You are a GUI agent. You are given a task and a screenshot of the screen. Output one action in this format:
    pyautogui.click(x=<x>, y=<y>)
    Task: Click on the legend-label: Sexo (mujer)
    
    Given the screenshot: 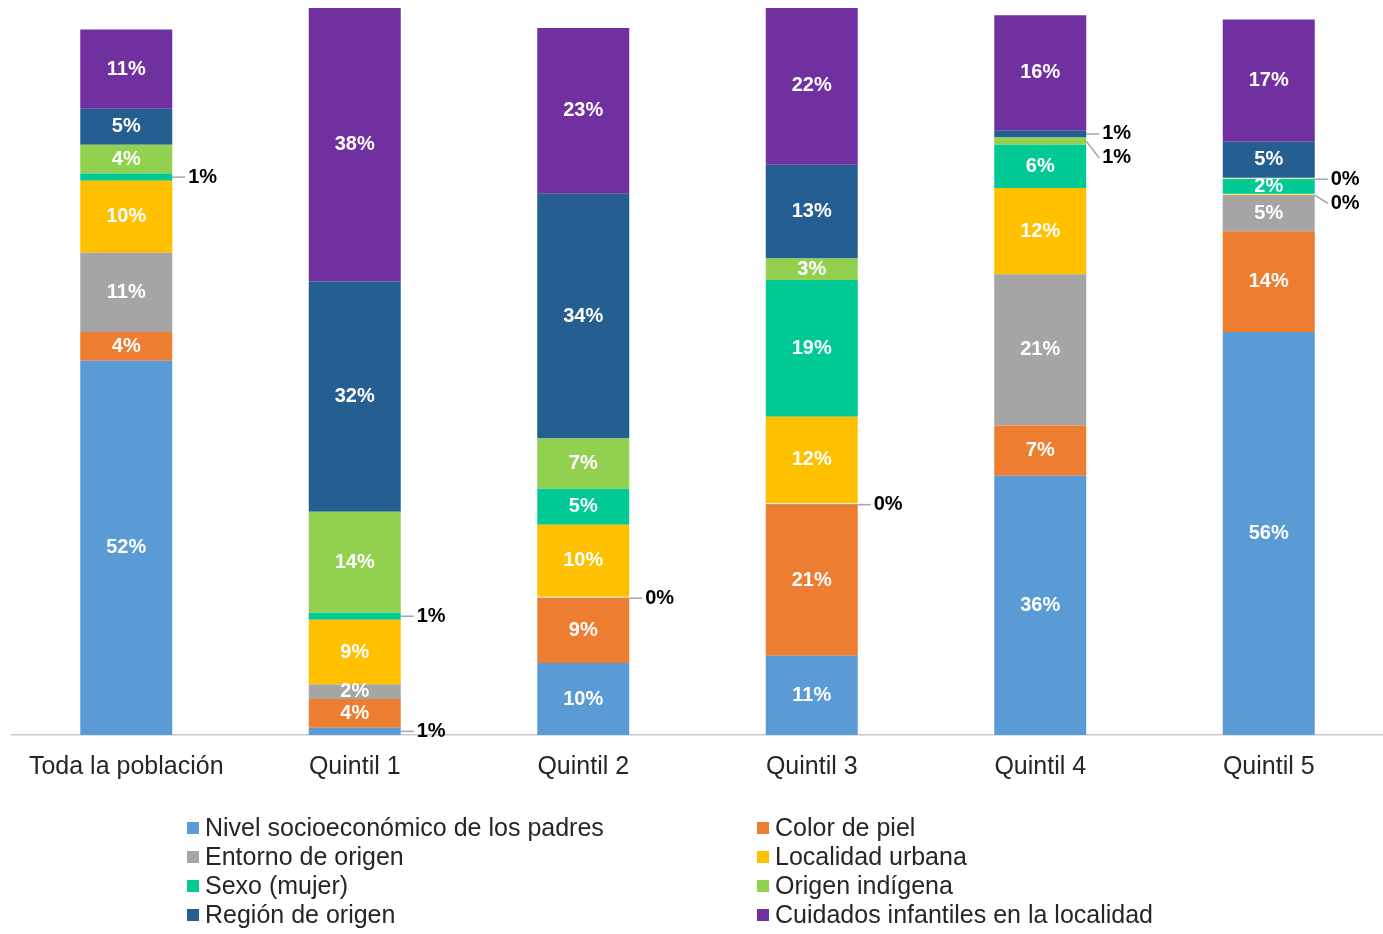 What is the action you would take?
    pyautogui.click(x=277, y=884)
    